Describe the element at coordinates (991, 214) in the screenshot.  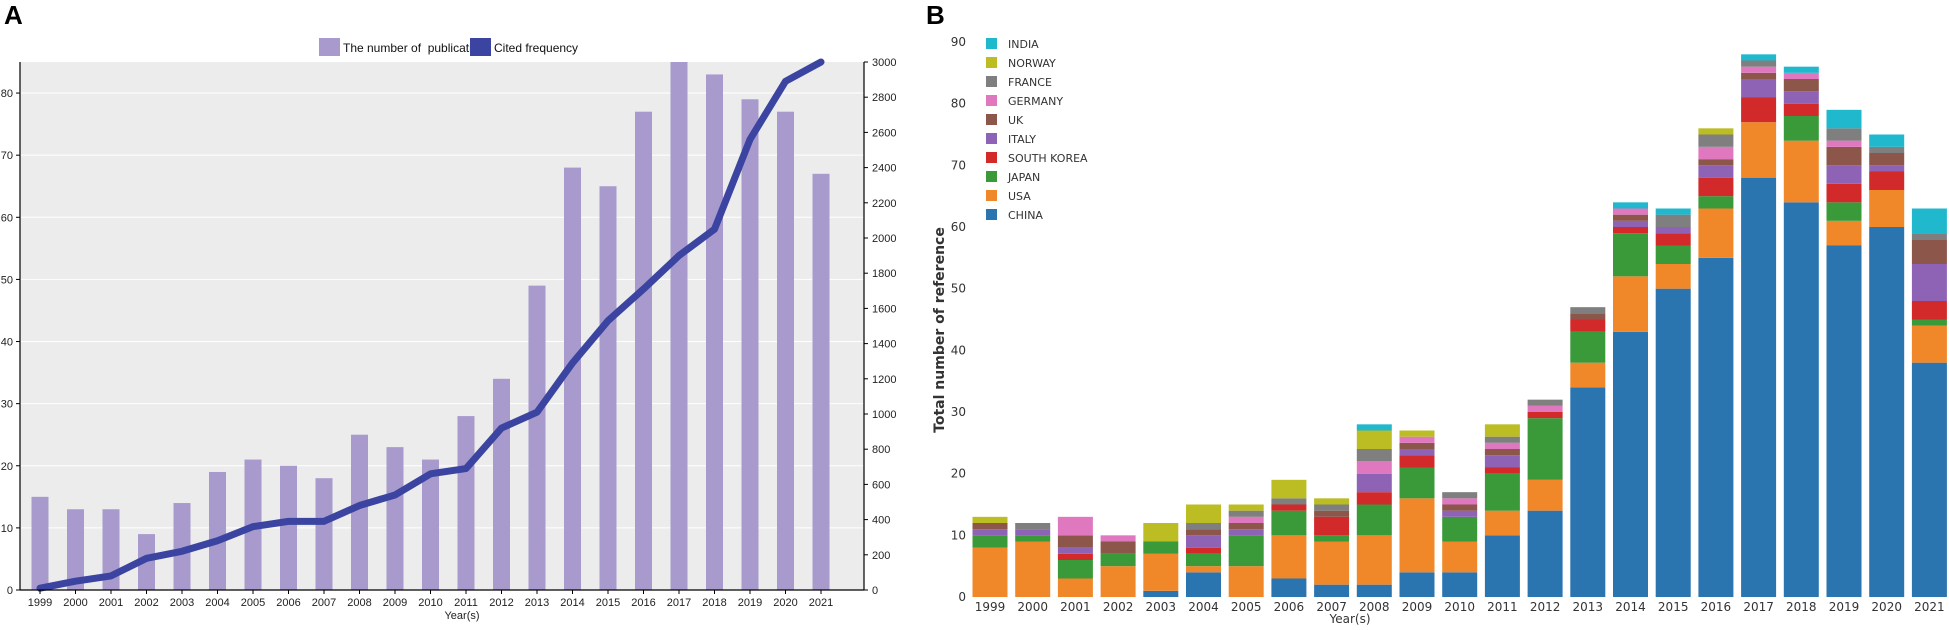
I see `legend-swatch-china` at that location.